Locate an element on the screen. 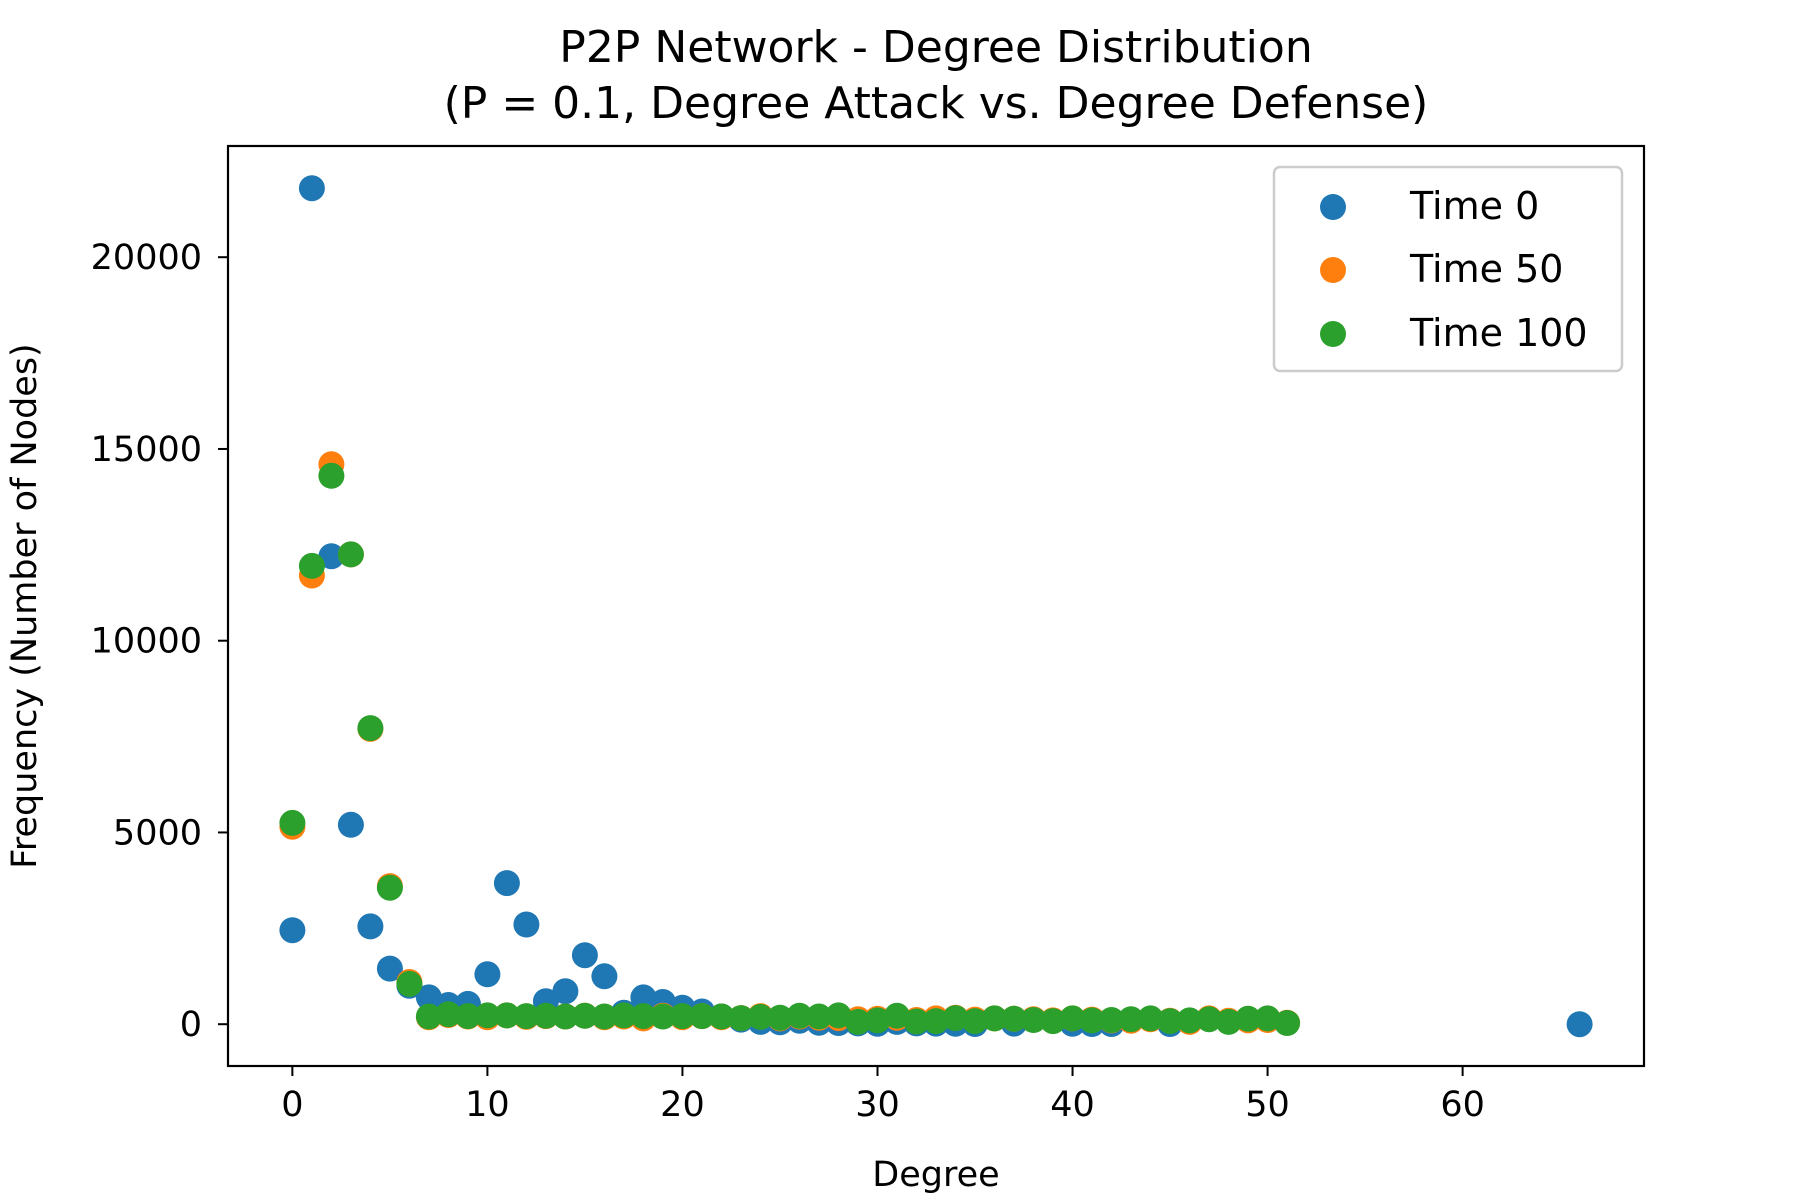 The width and height of the screenshot is (1800, 1200). y-tick-label: 0 is located at coordinates (191, 1025).